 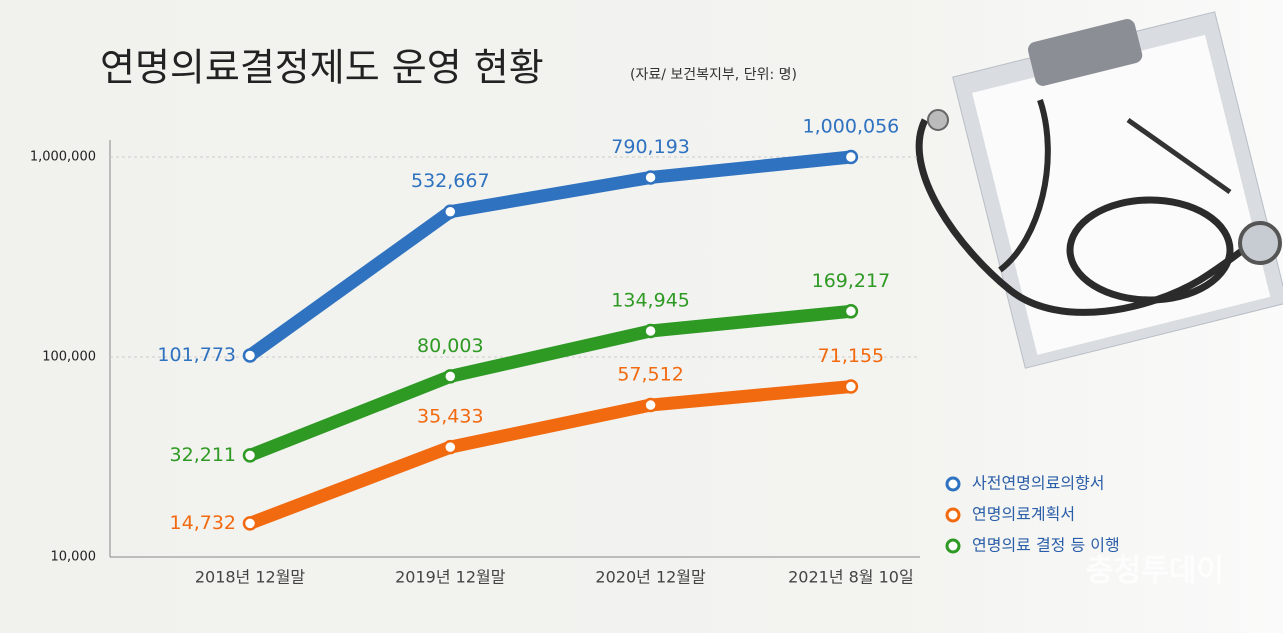 I want to click on value-label: 57,512, so click(x=650, y=375).